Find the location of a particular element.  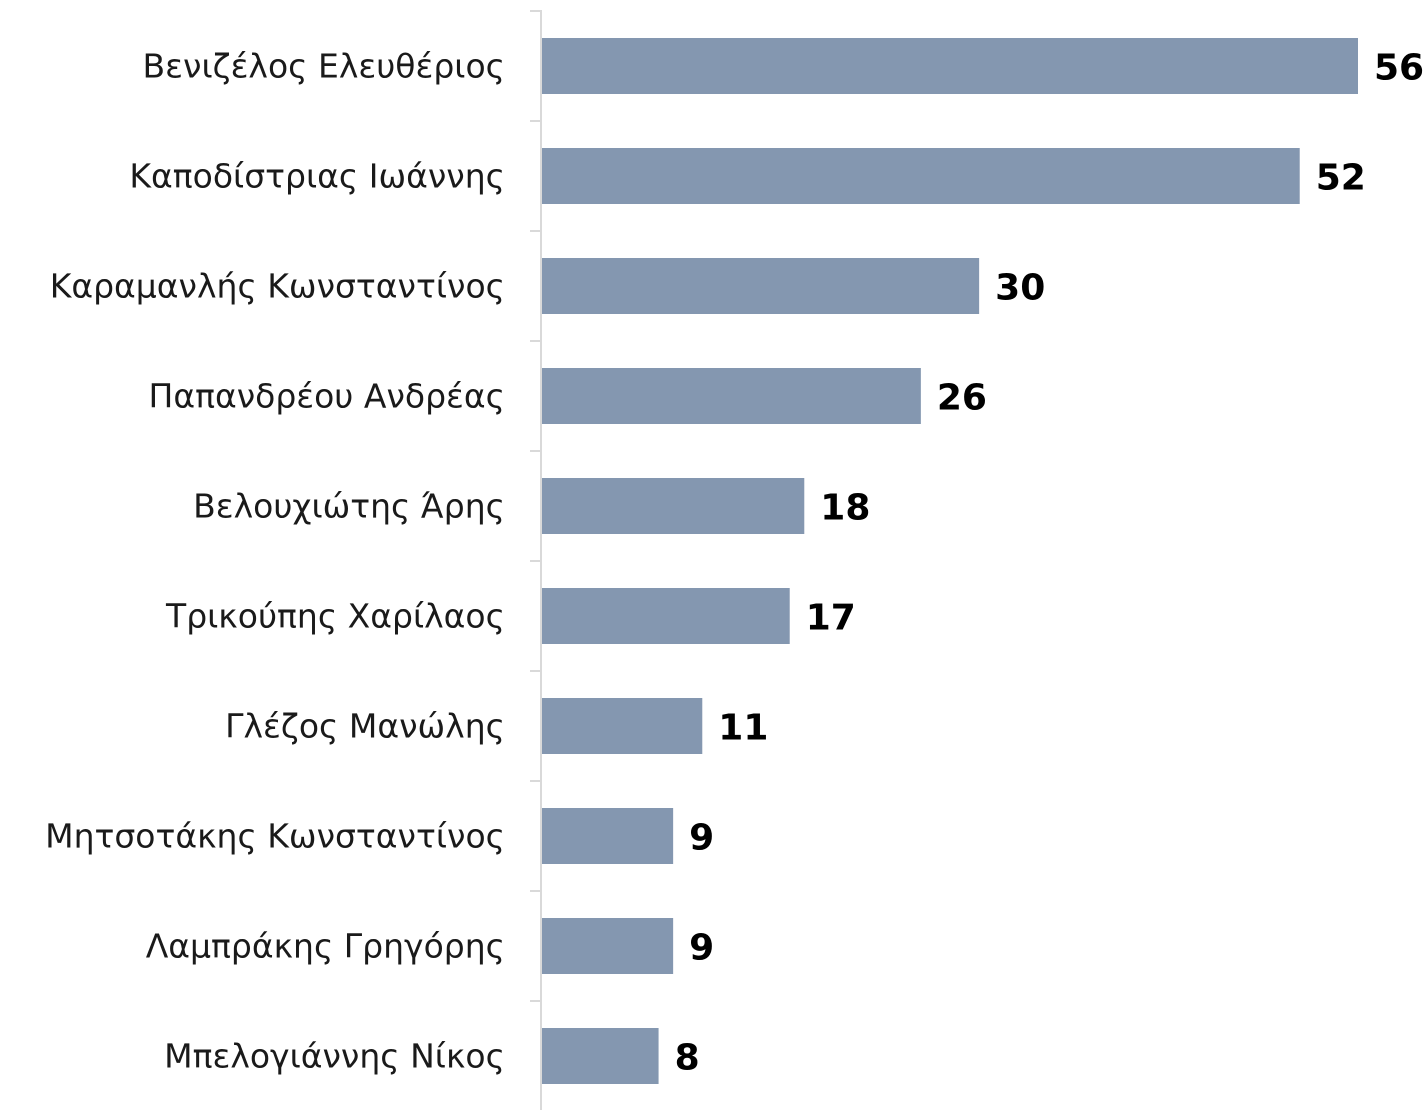

category-label: Μητσοτάκης Κωνσταντίνος is located at coordinates (275, 836).